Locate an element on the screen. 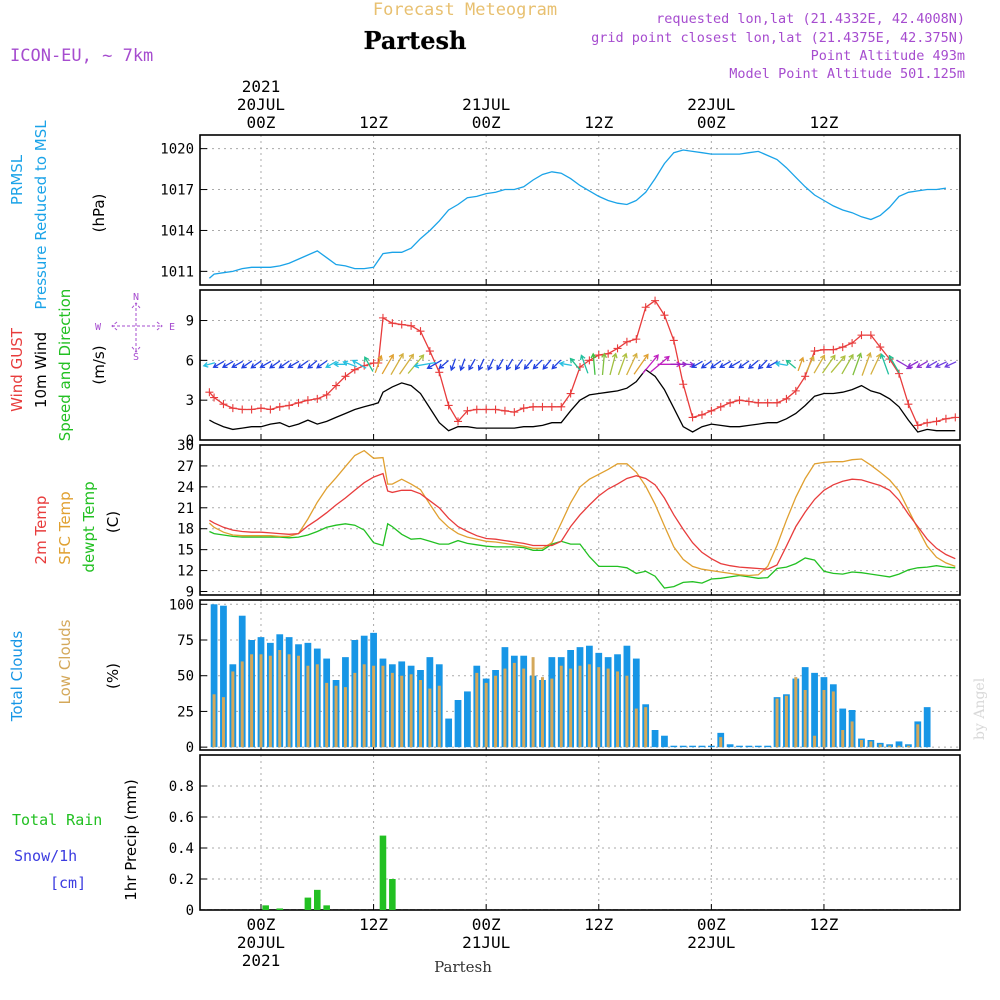 The image size is (1000, 1000). top-day-label: 20JUL is located at coordinates (261, 104).